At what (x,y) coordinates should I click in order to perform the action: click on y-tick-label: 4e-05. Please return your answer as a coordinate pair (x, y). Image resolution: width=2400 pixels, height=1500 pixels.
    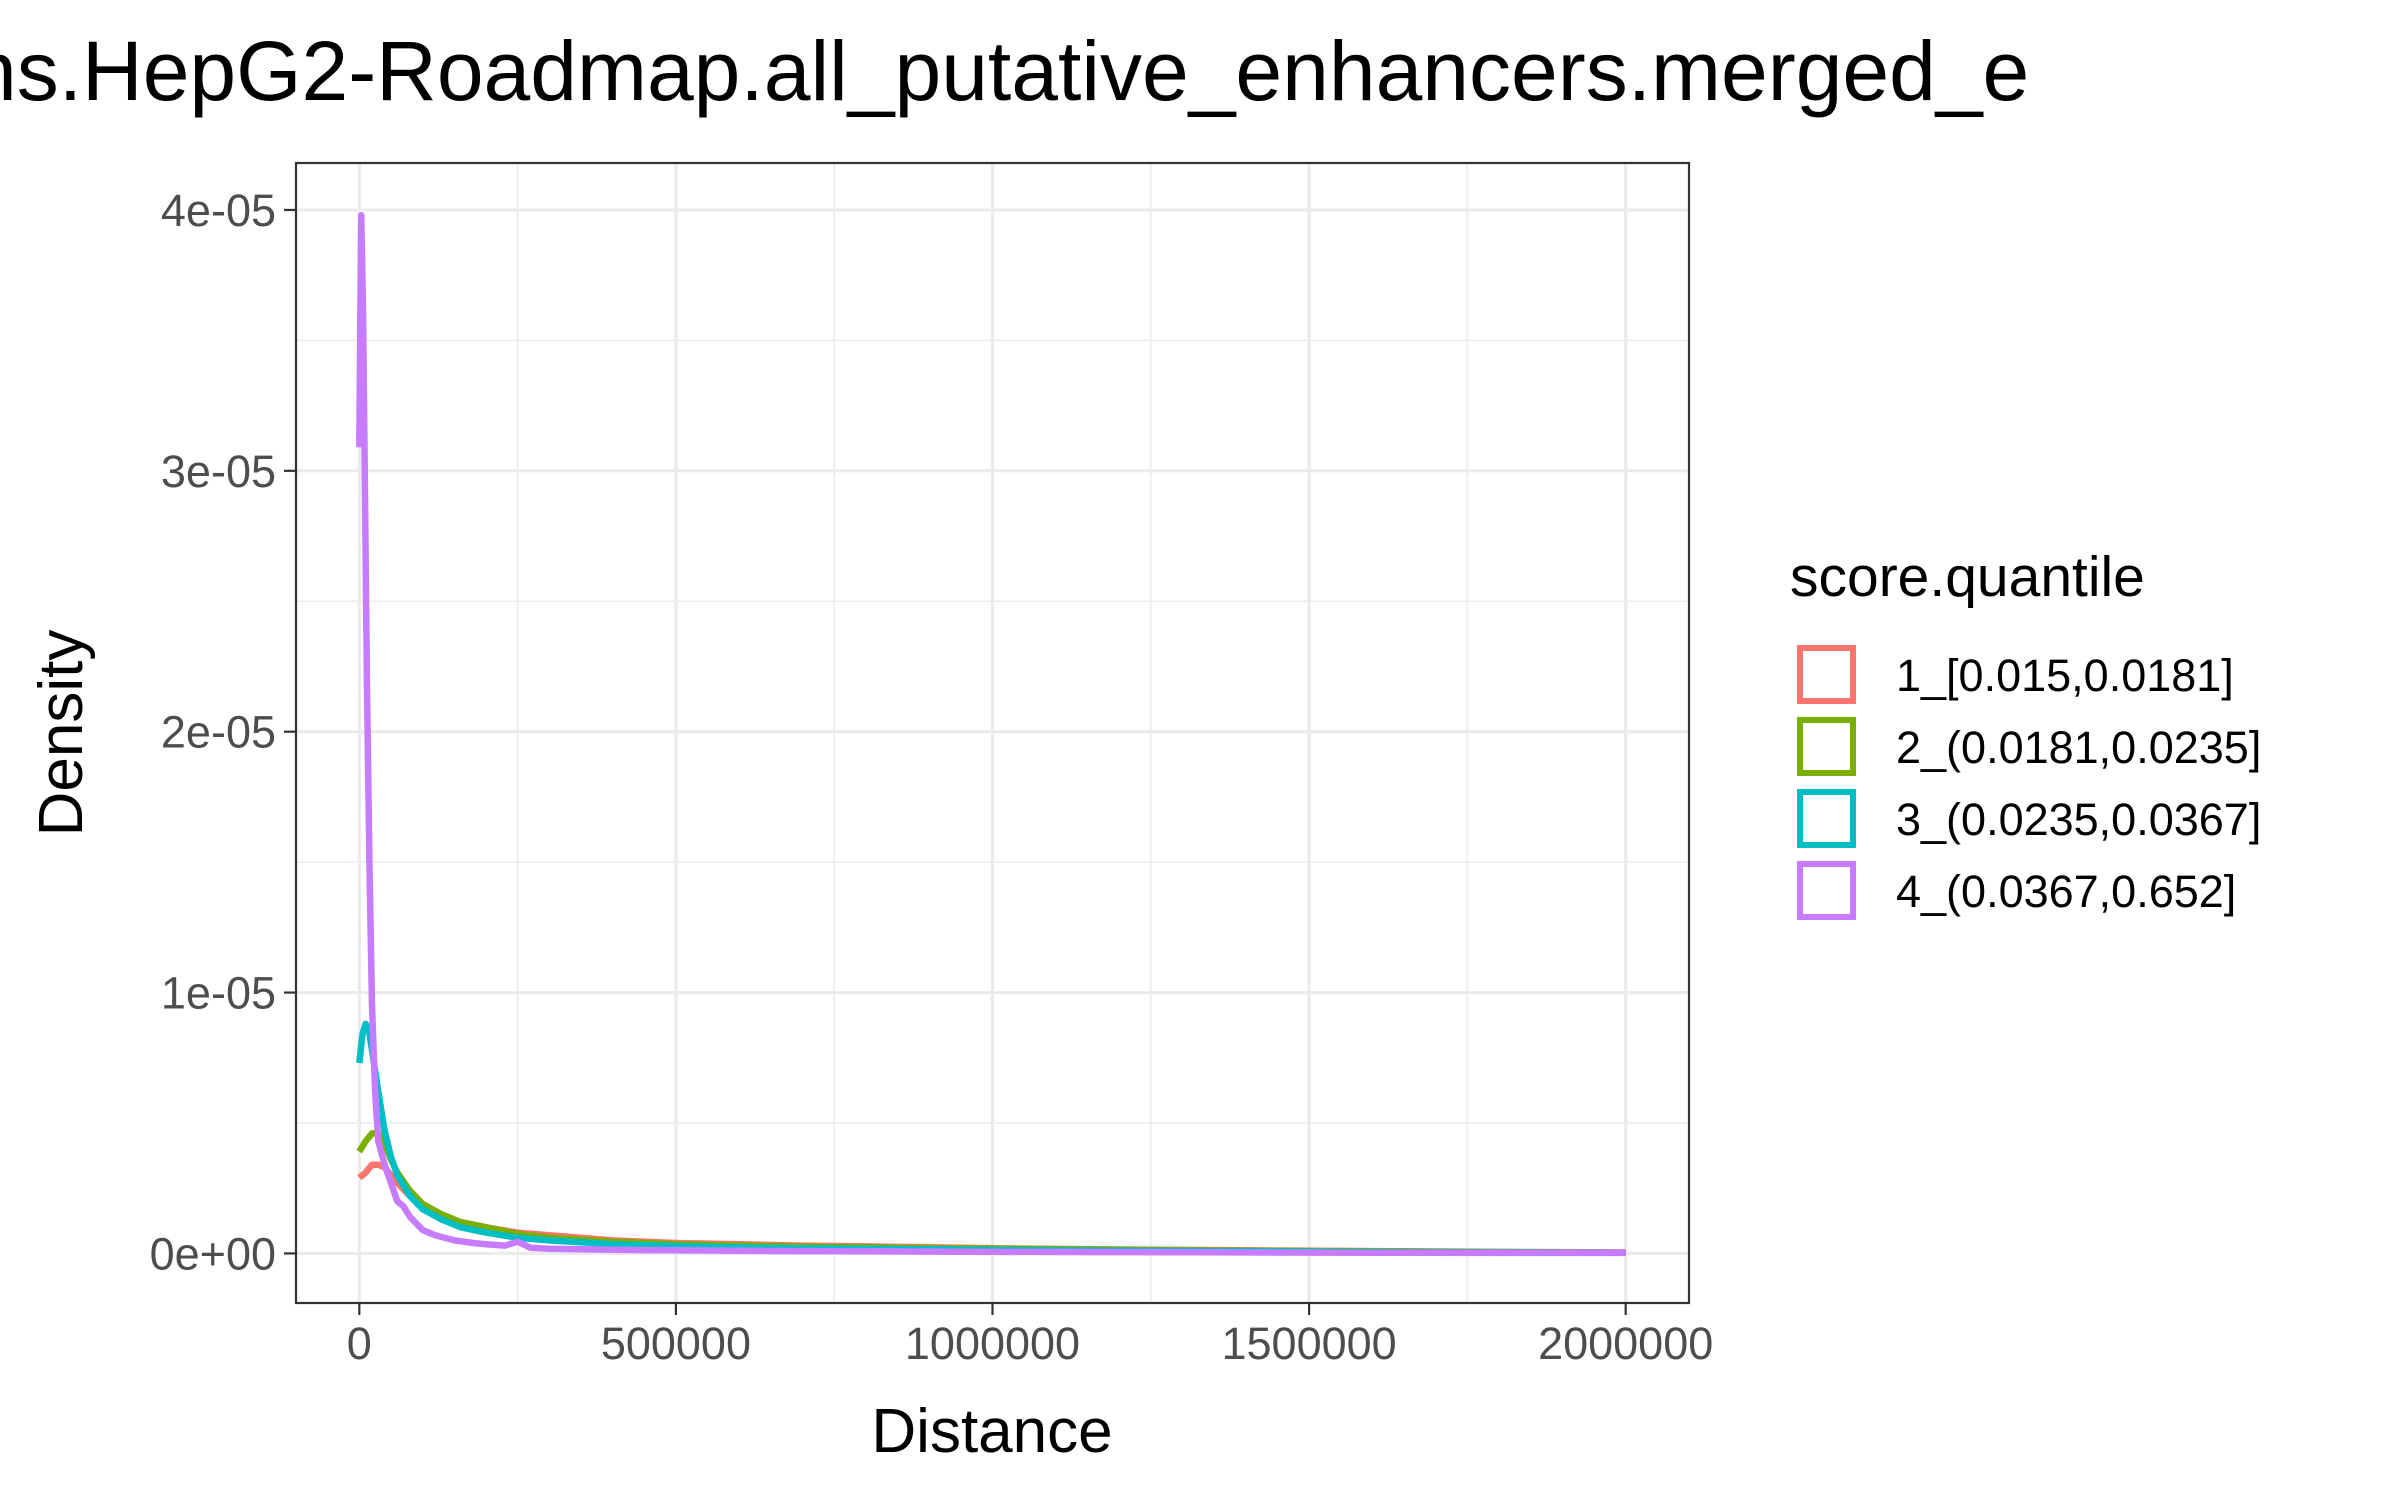
    Looking at the image, I should click on (218, 210).